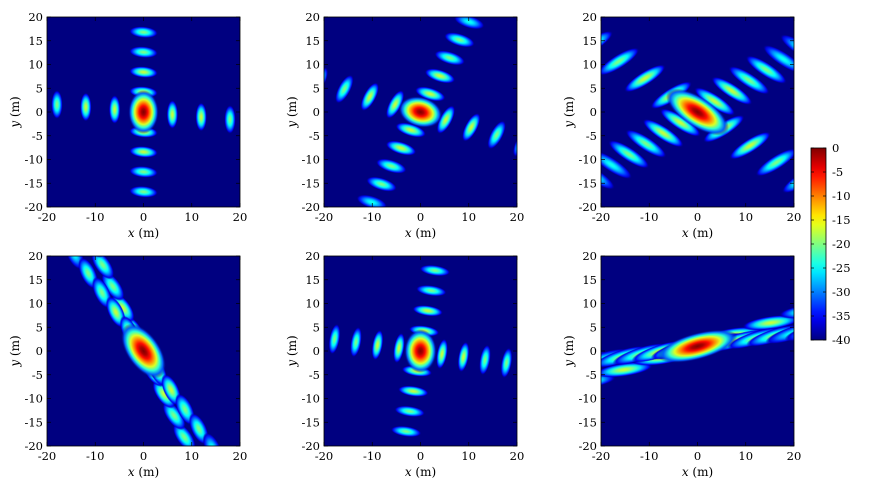 The height and width of the screenshot is (488, 869). Describe the element at coordinates (127, 125) in the screenshot. I see `heatmap-panel-1: -20 -10 0 10 20 20 15 10 5 0 -5 -10 -15 -20 x (m) y (m)` at that location.